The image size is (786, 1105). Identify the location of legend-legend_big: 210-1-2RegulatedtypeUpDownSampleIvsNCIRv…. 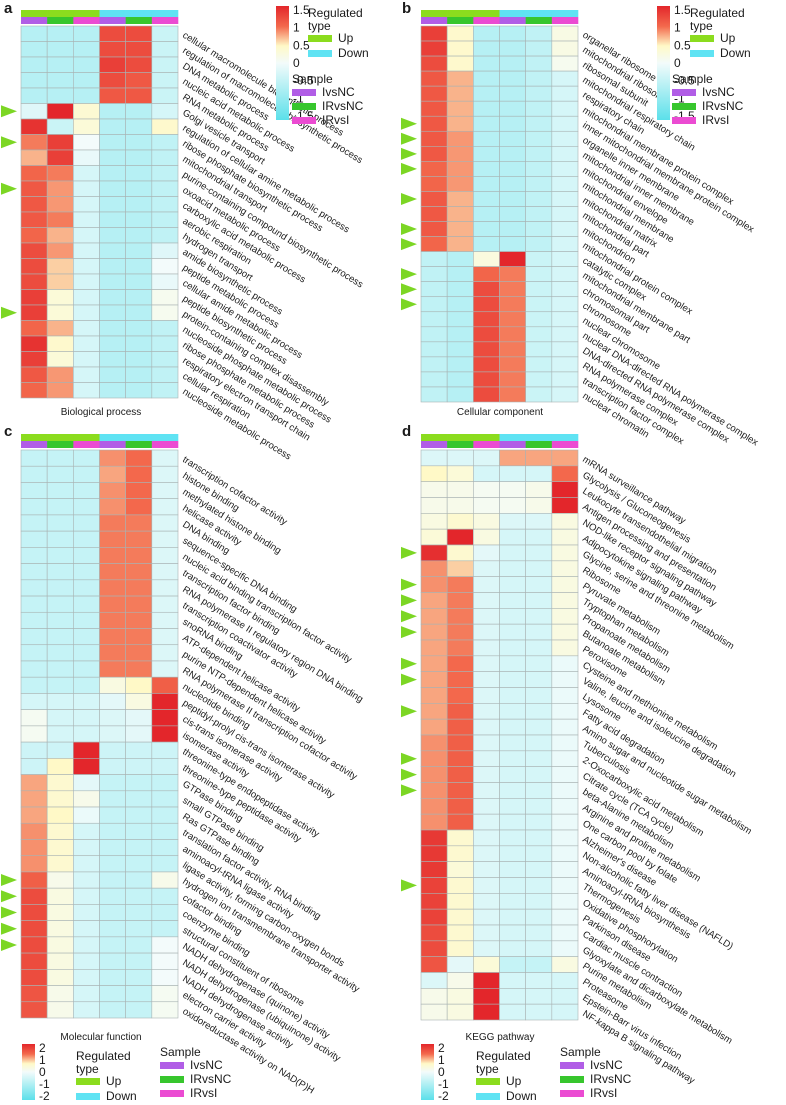
(526, 1072).